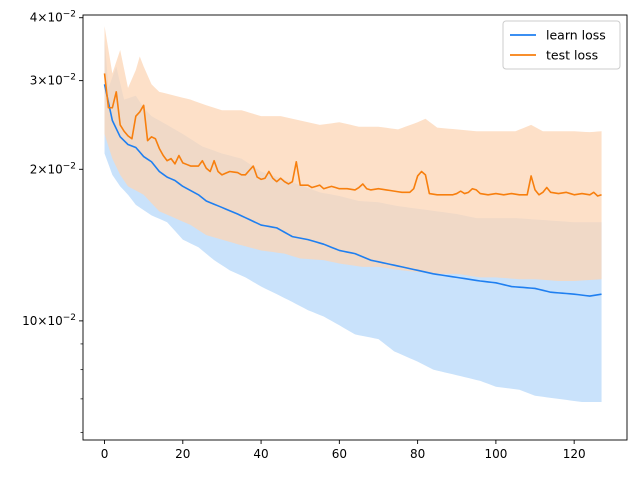 This screenshot has height=480, width=640. What do you see at coordinates (572, 55) in the screenshot?
I see `legend-label: test loss` at bounding box center [572, 55].